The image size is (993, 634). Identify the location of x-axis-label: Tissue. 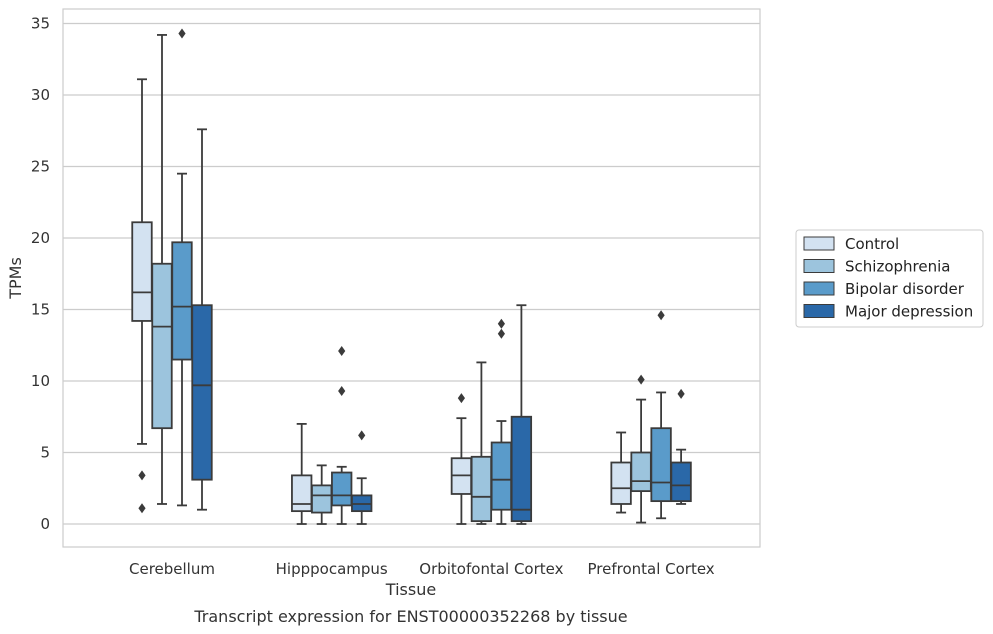
(410, 589).